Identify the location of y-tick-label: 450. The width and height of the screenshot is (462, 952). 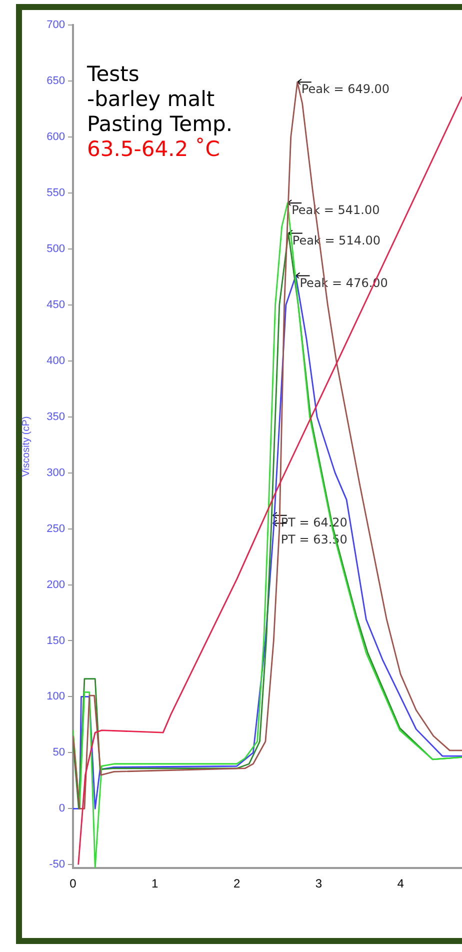
(55, 304).